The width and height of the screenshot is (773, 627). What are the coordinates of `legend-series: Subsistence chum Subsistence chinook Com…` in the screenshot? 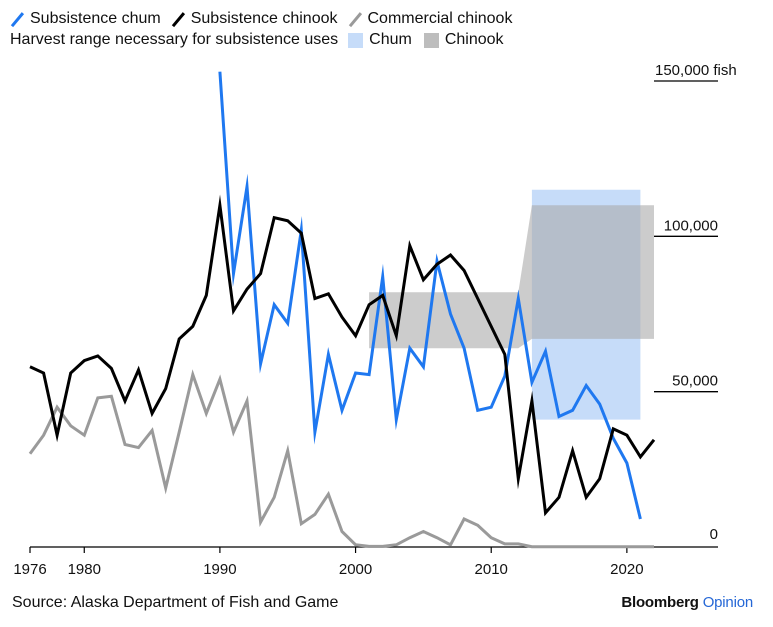 It's located at (266, 19).